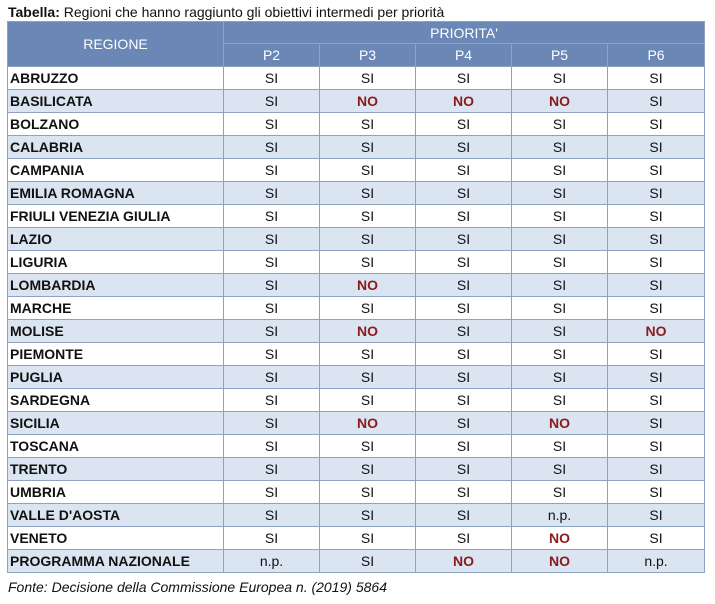 Image resolution: width=715 pixels, height=604 pixels. Describe the element at coordinates (115, 377) in the screenshot. I see `region-name-cell: PUGLIA` at that location.